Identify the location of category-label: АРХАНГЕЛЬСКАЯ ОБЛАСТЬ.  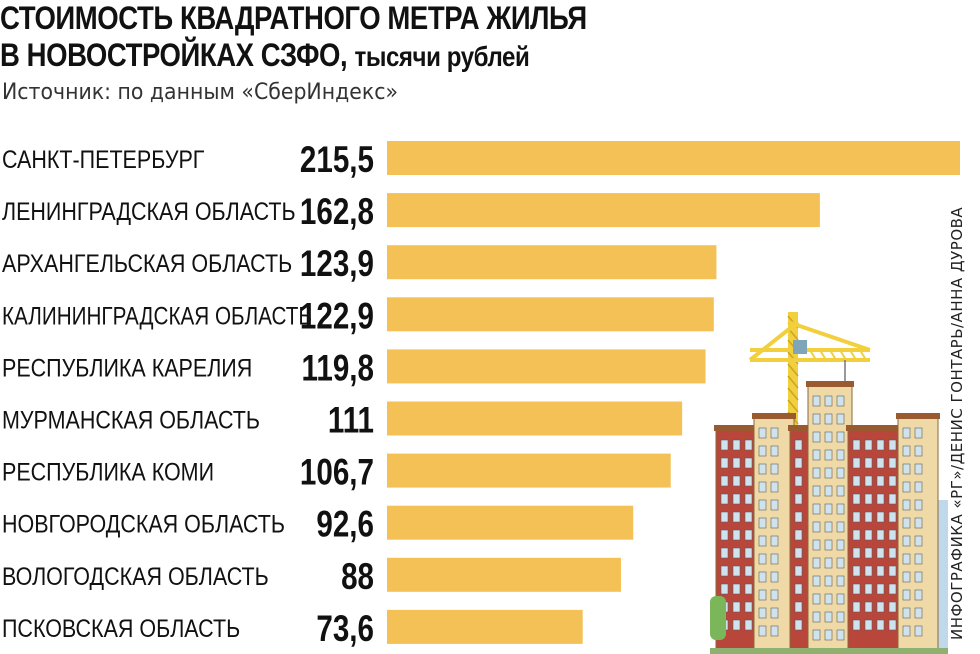
(147, 264).